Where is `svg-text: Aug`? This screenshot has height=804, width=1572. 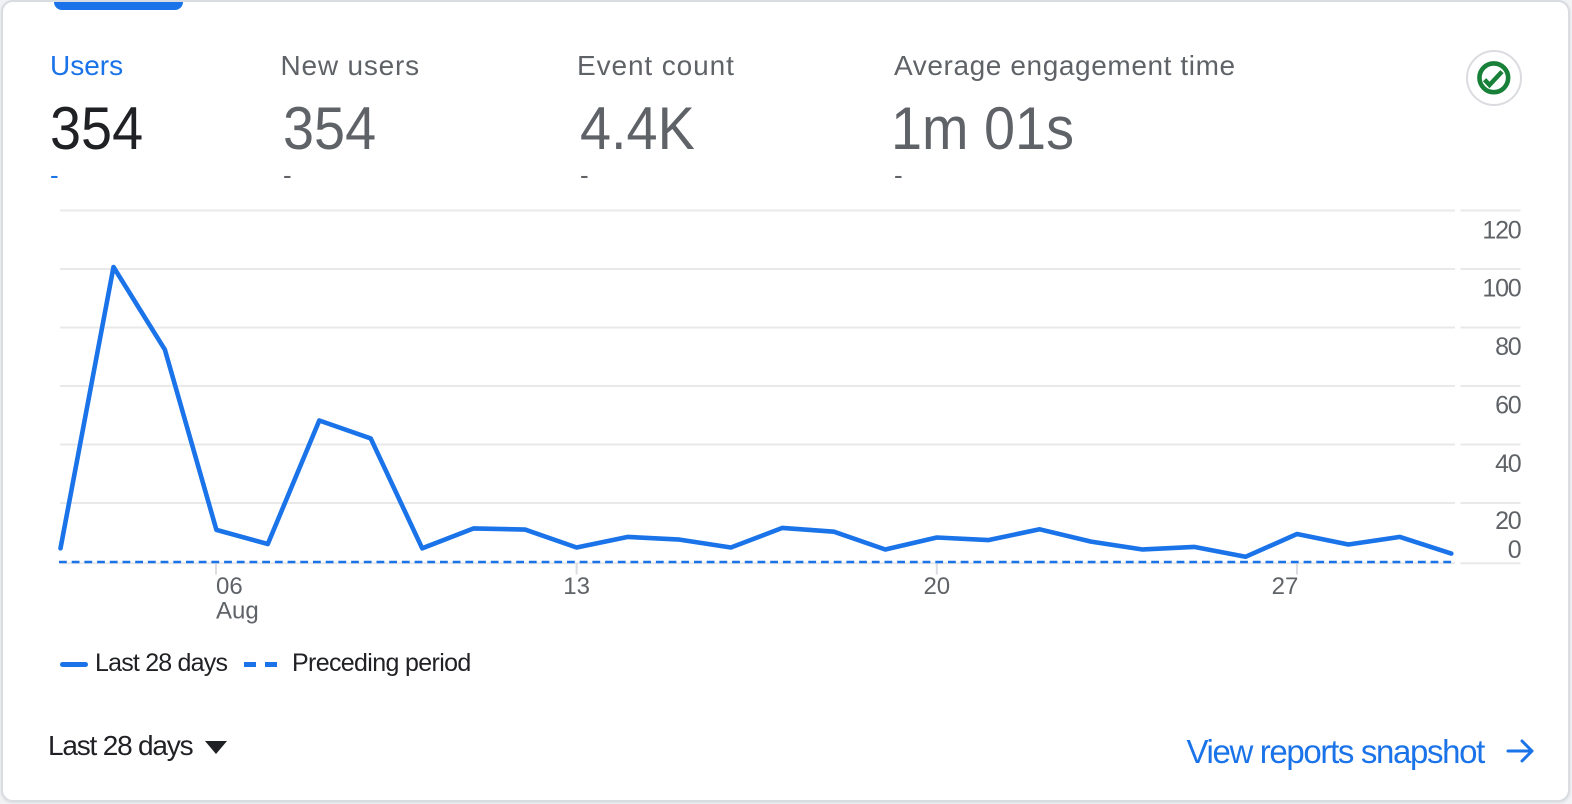
svg-text: Aug is located at coordinates (237, 611).